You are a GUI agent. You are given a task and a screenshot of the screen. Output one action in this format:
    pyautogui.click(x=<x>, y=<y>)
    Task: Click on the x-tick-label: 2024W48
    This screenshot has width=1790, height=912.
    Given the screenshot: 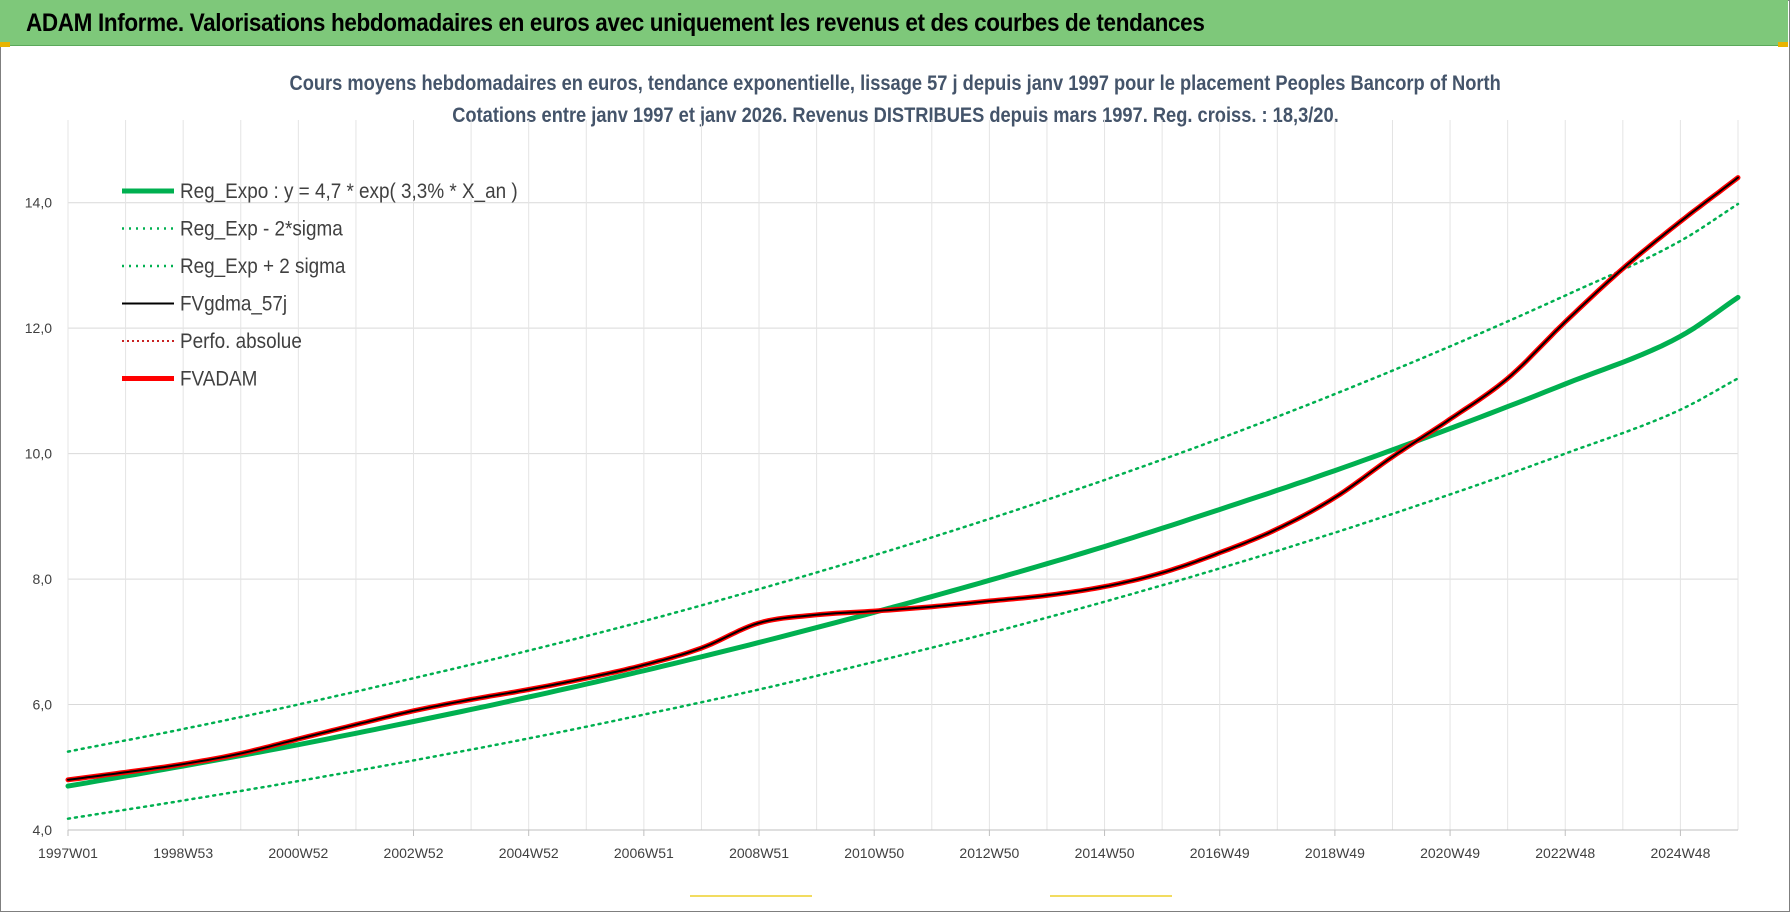 What is the action you would take?
    pyautogui.click(x=1680, y=853)
    